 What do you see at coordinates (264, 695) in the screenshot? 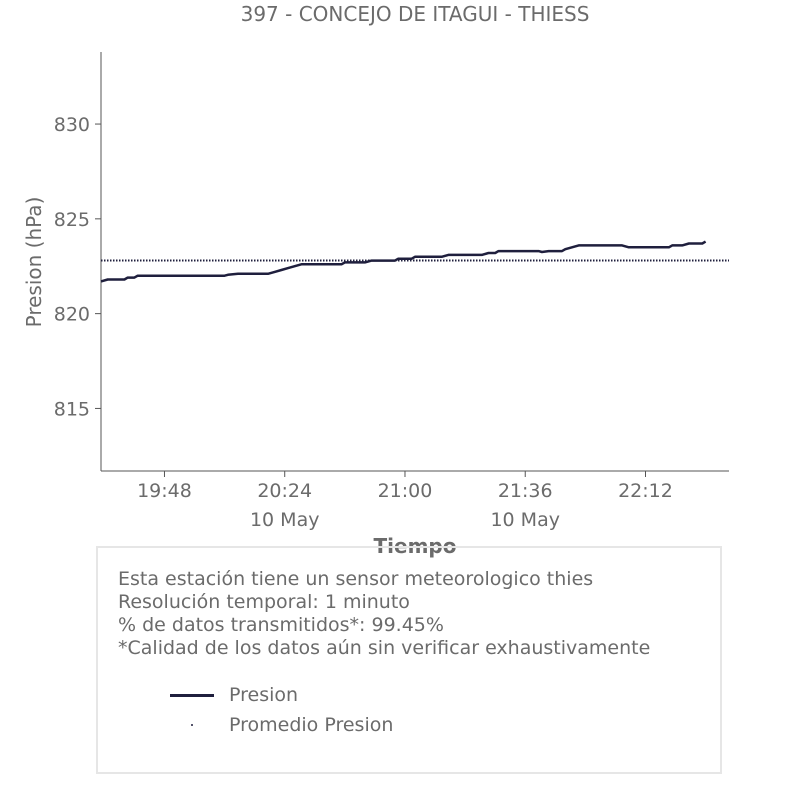
I see `legend-label-presion: Presion` at bounding box center [264, 695].